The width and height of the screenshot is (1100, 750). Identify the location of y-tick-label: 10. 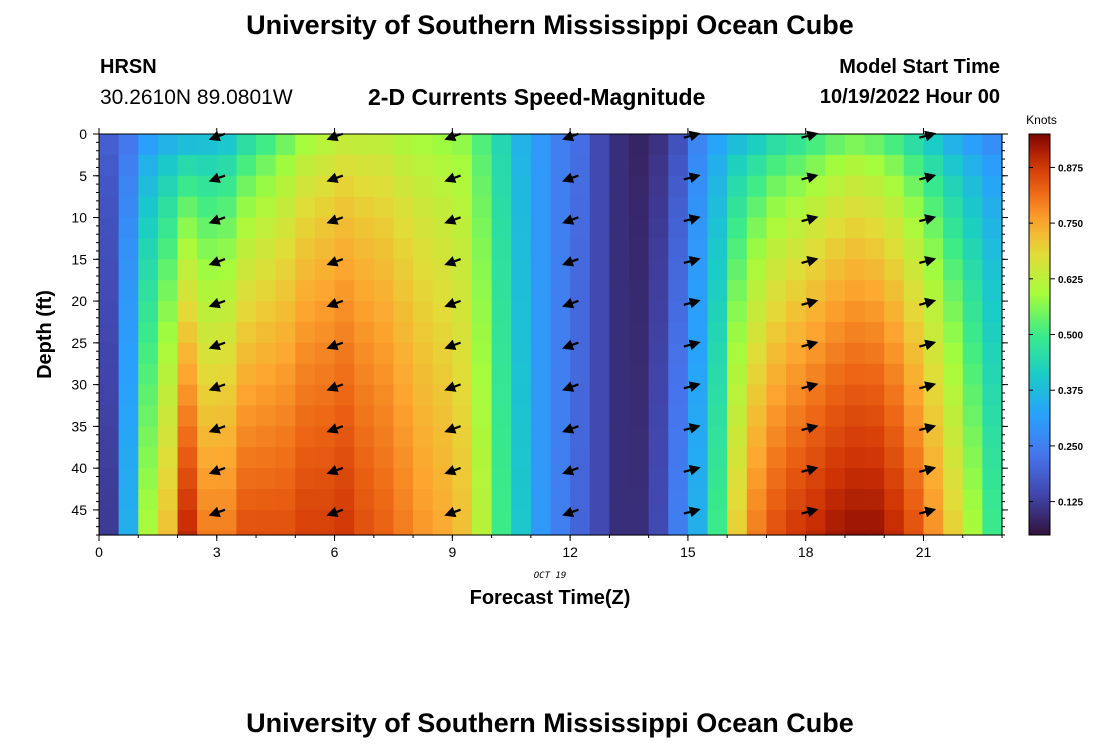
(79, 218).